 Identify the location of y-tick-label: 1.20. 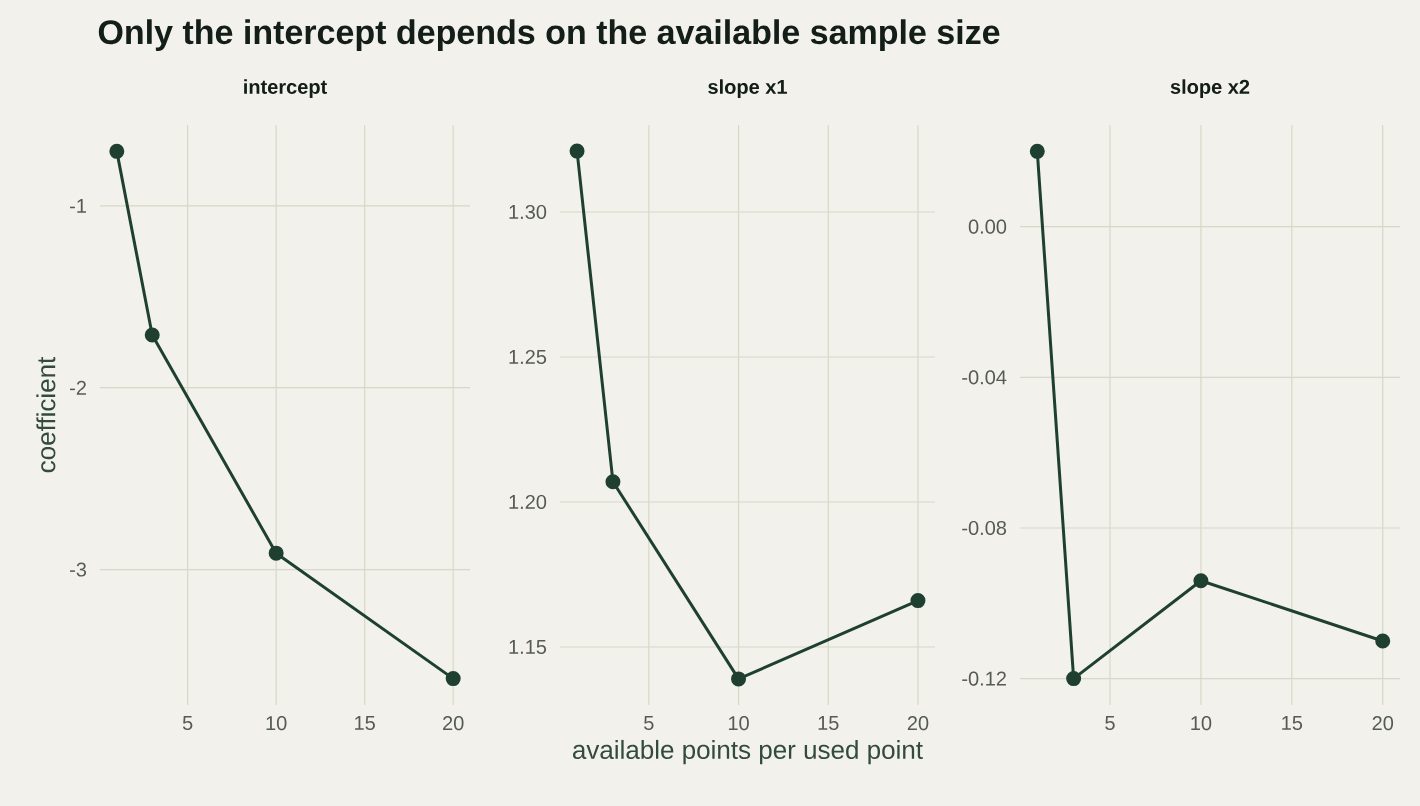
(528, 502).